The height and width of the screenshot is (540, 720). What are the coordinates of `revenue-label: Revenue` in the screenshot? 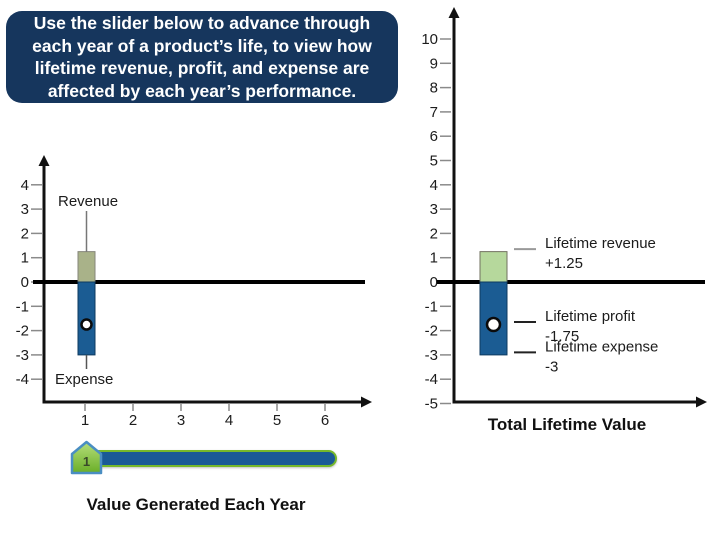 It's located at (88, 201).